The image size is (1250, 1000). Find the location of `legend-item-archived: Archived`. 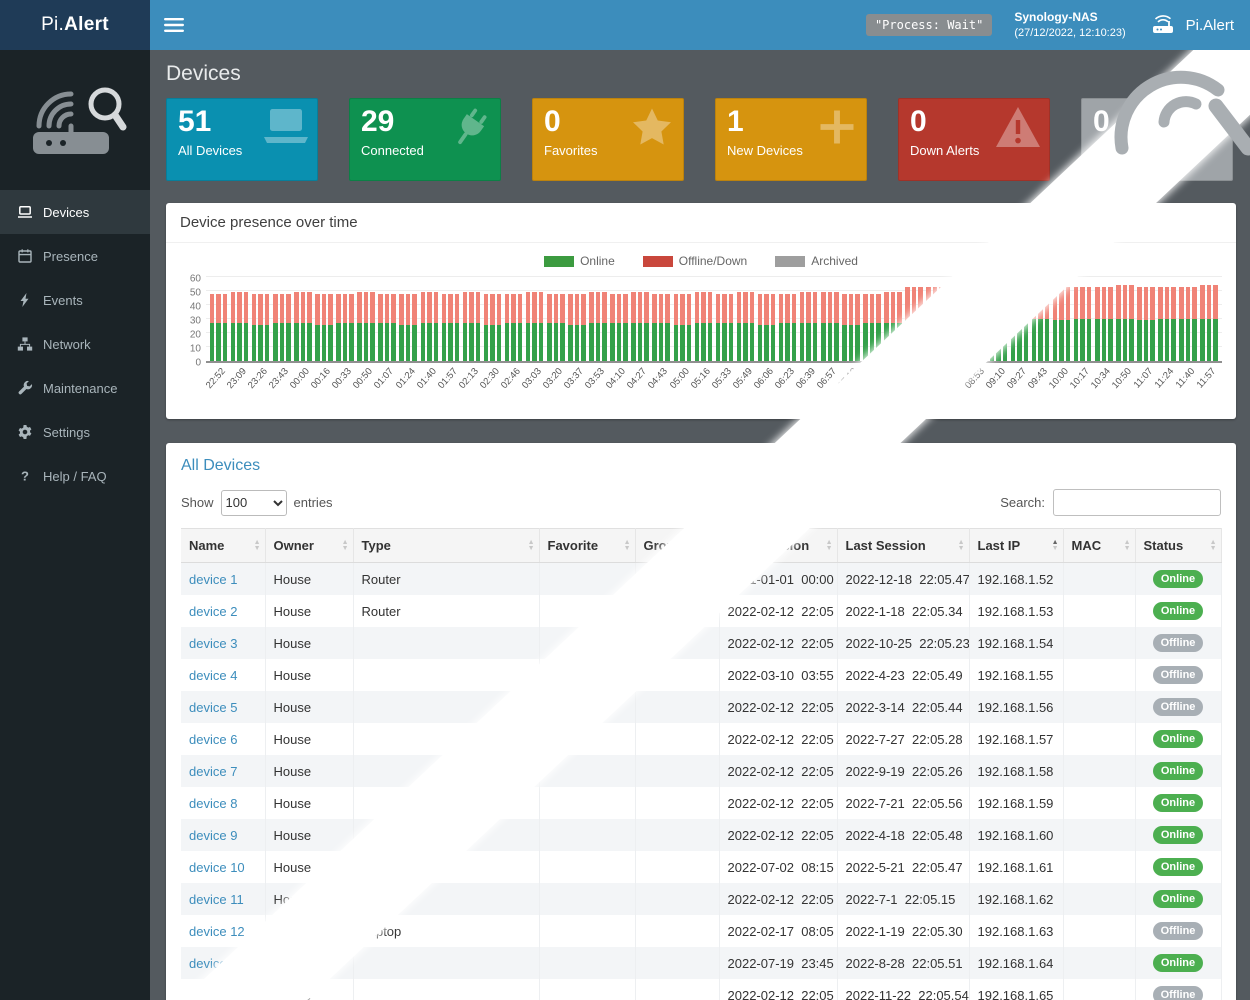

legend-item-archived: Archived is located at coordinates (816, 261).